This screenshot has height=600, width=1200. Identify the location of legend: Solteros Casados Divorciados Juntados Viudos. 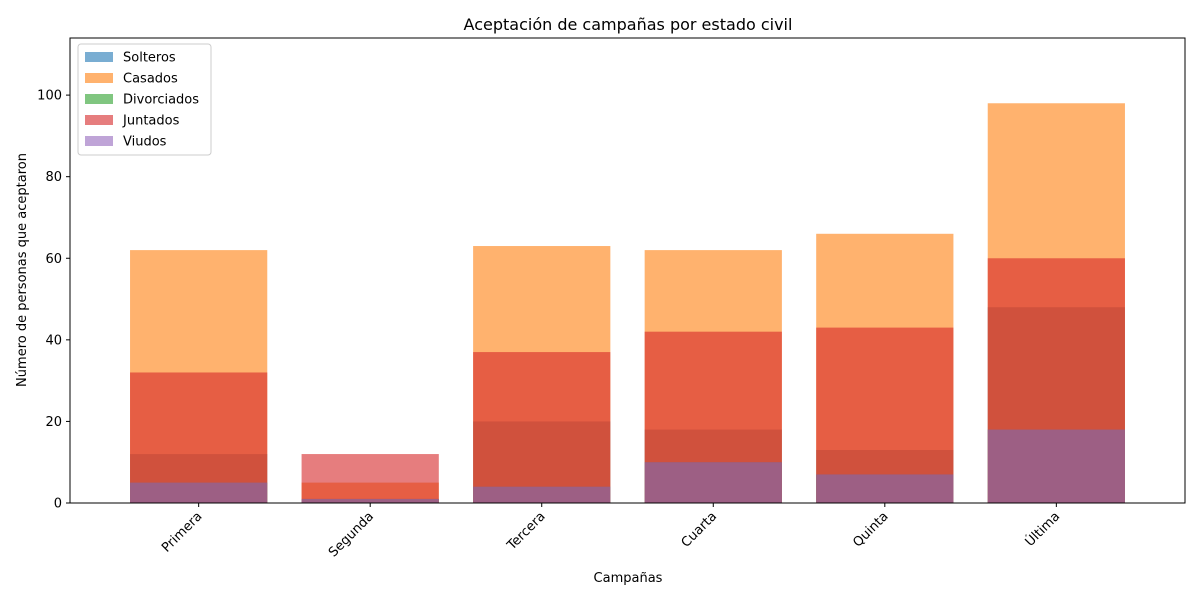
(144, 99).